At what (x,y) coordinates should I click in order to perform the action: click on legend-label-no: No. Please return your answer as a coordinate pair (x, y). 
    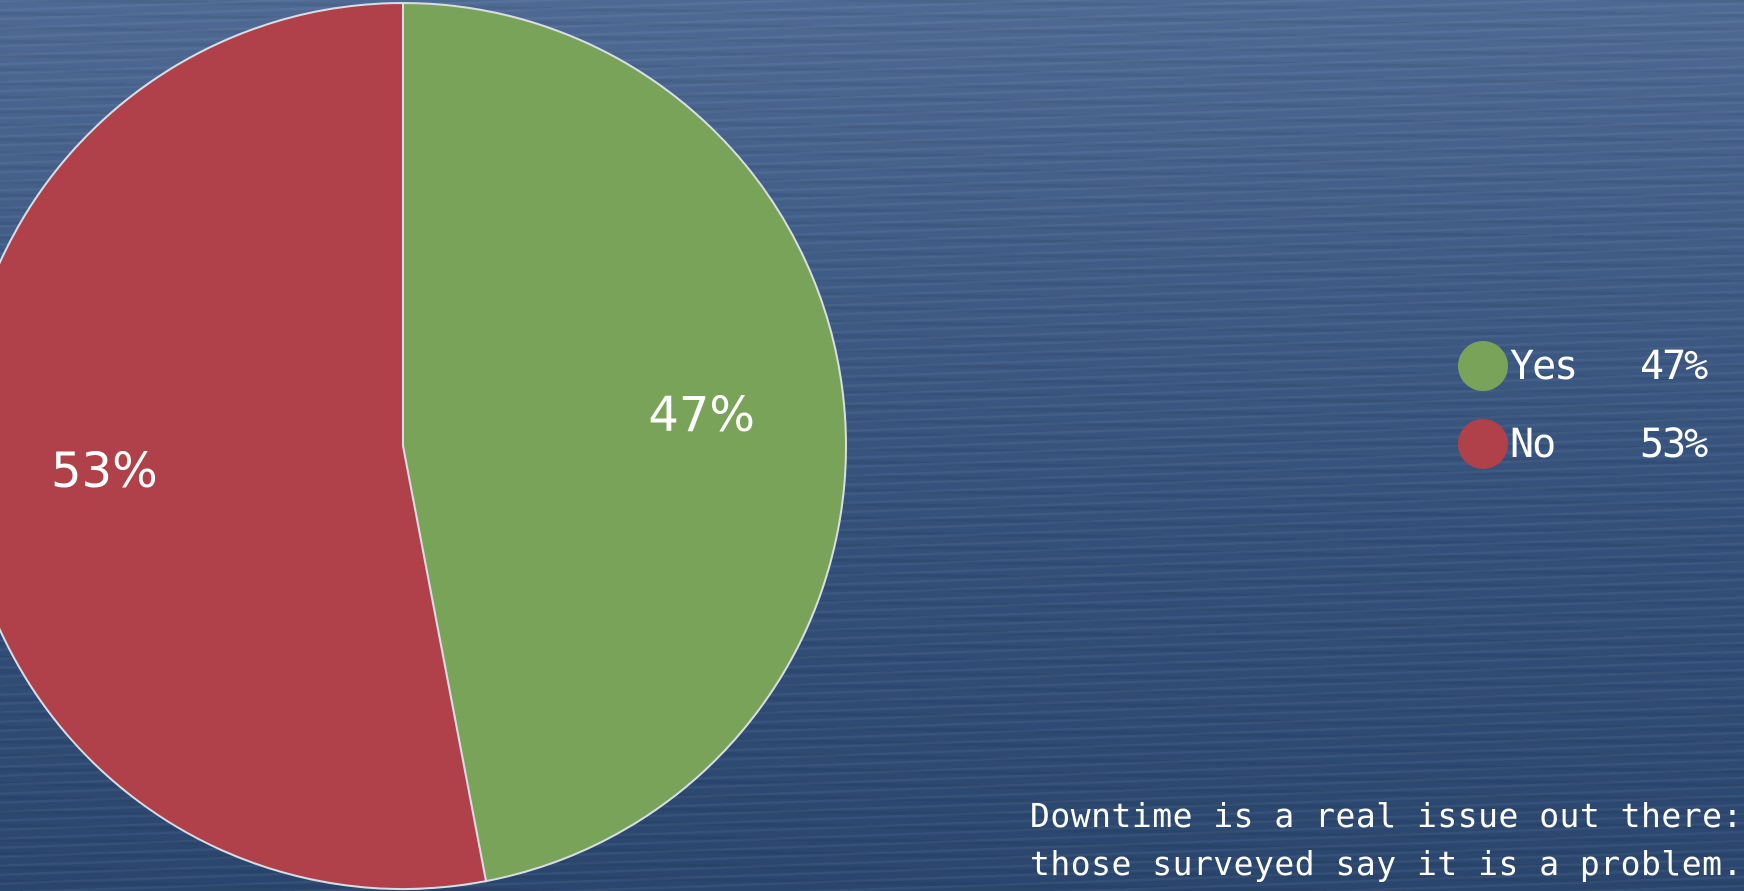
    Looking at the image, I should click on (1533, 444).